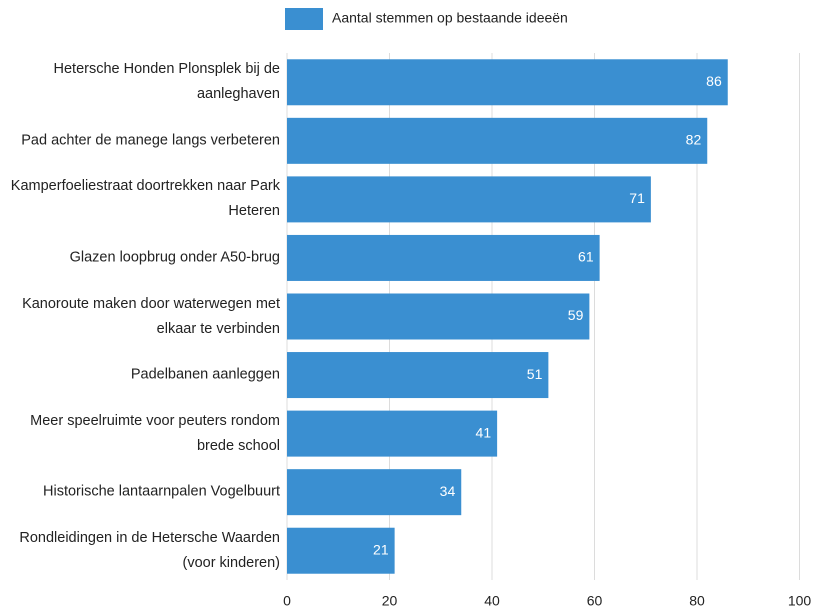 The image size is (821, 612). What do you see at coordinates (697, 601) in the screenshot?
I see `x-tick-label: 80` at bounding box center [697, 601].